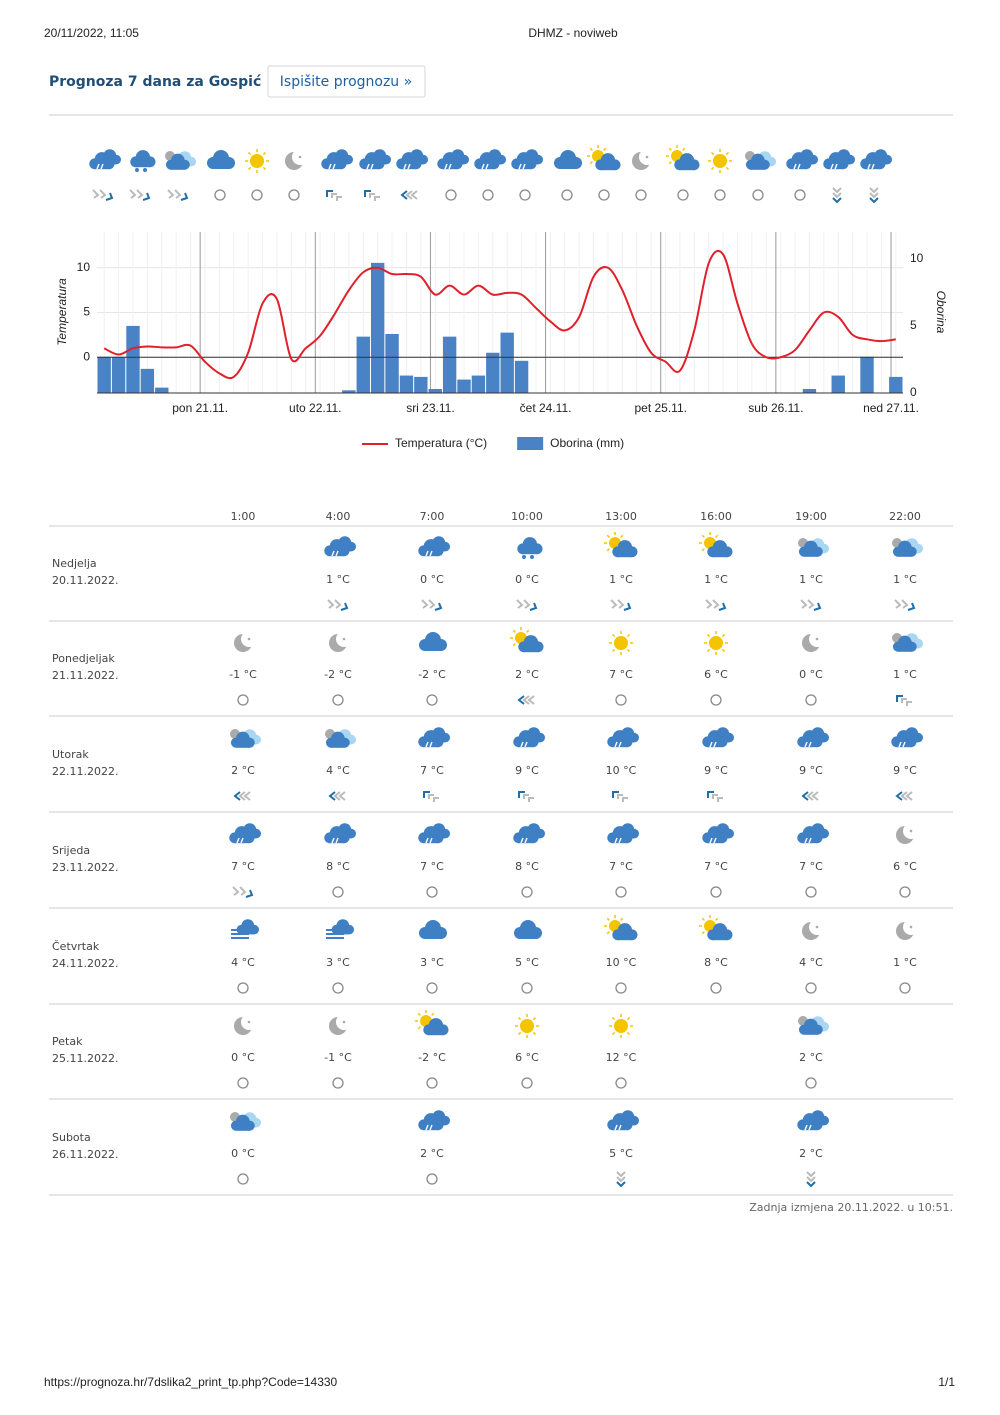 The height and width of the screenshot is (1415, 1000). What do you see at coordinates (432, 962) in the screenshot?
I see `temperature: 3 °C` at bounding box center [432, 962].